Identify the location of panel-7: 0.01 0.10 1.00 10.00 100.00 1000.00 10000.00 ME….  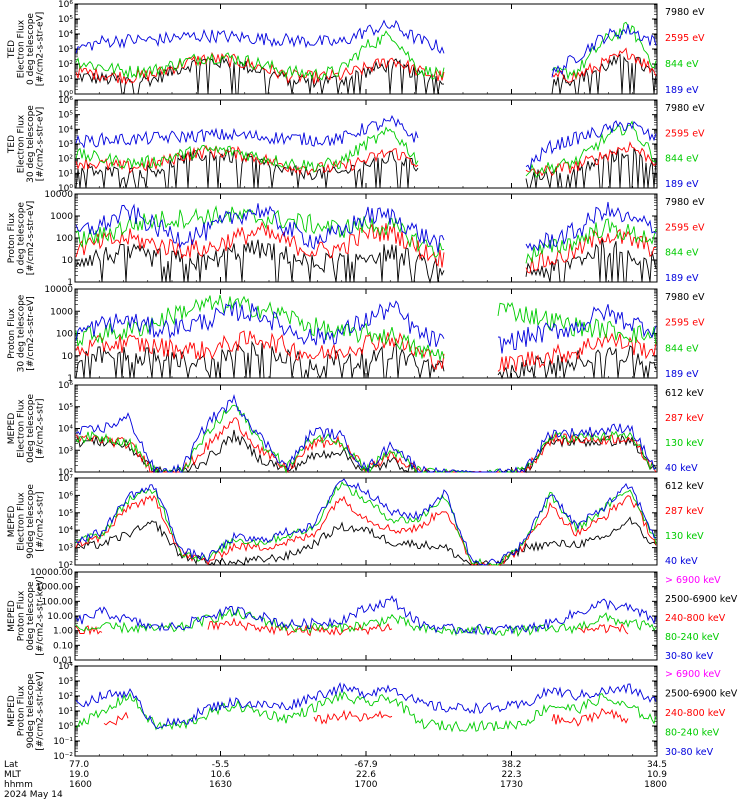
(372, 617).